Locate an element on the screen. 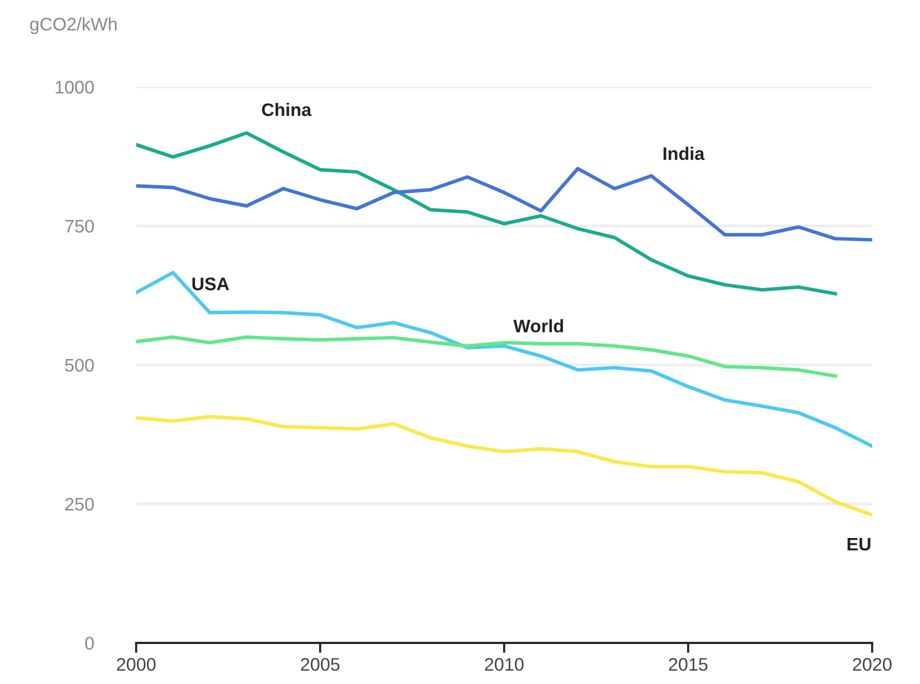 The image size is (920, 684). x-tick-label: 2010 is located at coordinates (504, 664).